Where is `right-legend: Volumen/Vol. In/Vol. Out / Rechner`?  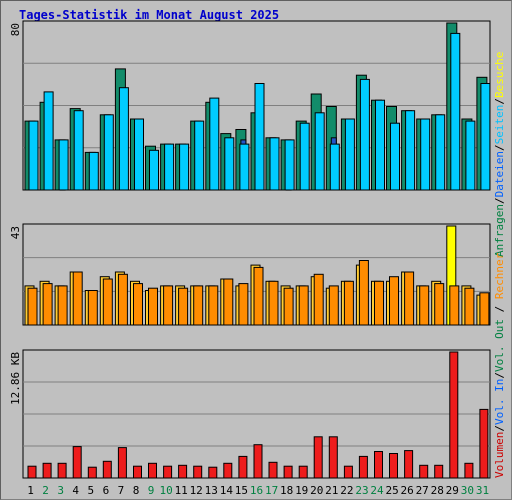 right-legend: Volumen/Vol. In/Vol. Out / Rechner is located at coordinates (499, 365).